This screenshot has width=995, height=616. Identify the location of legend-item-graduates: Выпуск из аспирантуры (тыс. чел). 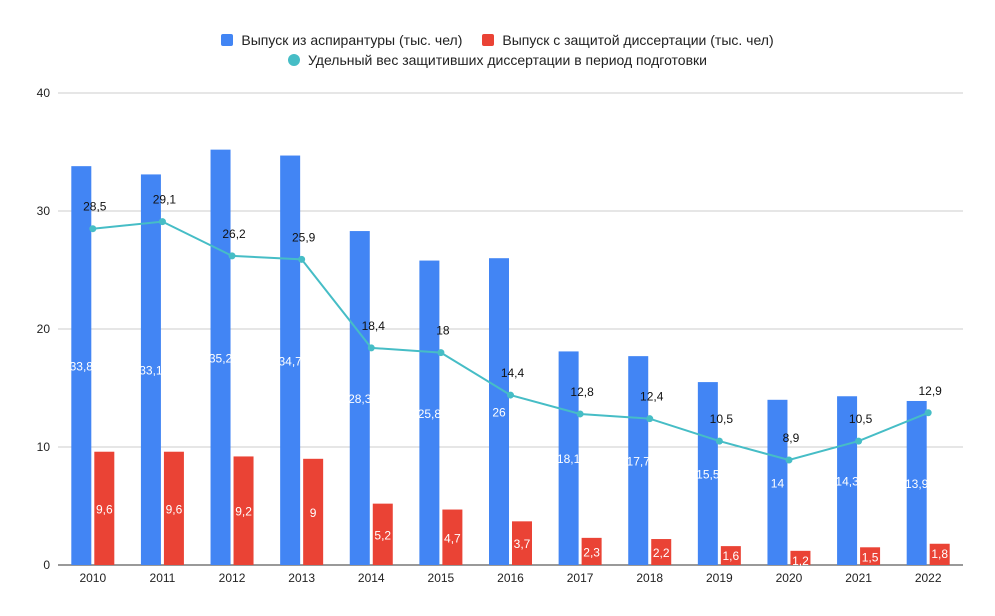
(341, 40).